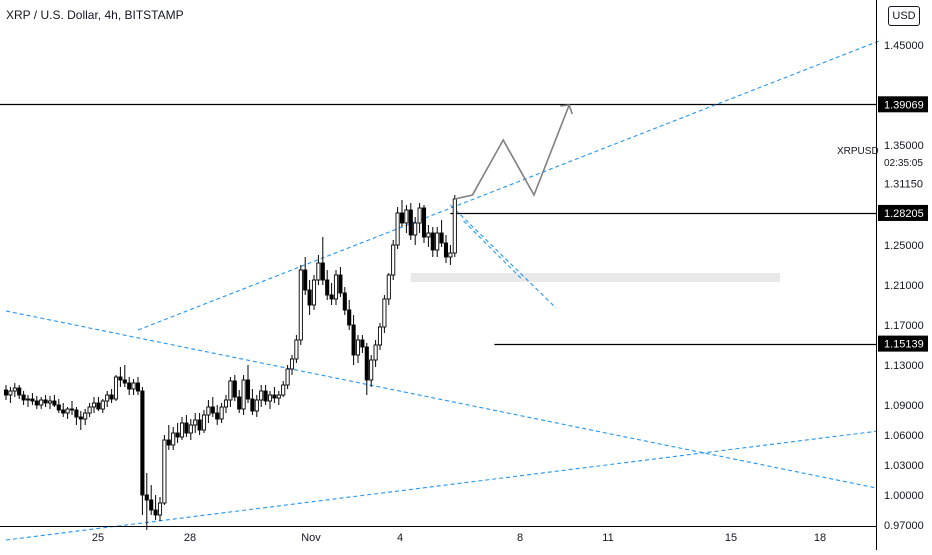  I want to click on x-tick-label: 25, so click(98, 538).